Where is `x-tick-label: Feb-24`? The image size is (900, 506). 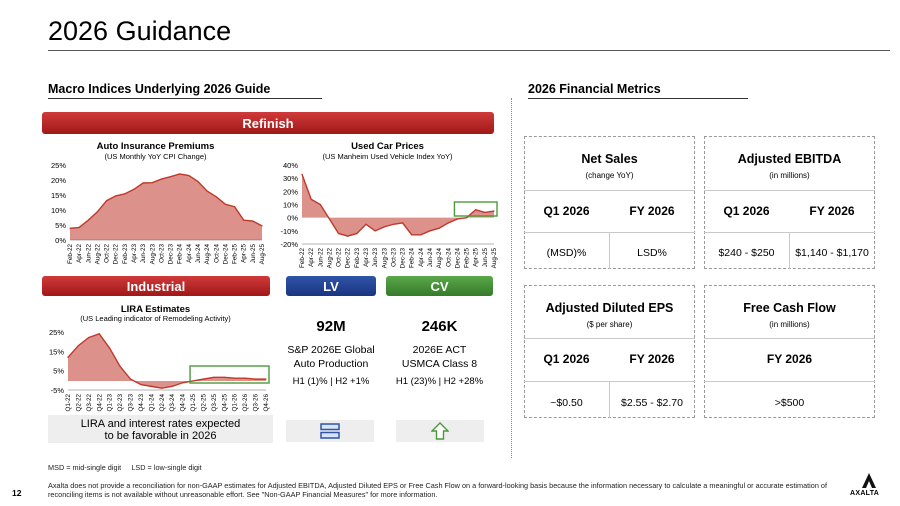
x-tick-label: Feb-24 is located at coordinates (412, 258).